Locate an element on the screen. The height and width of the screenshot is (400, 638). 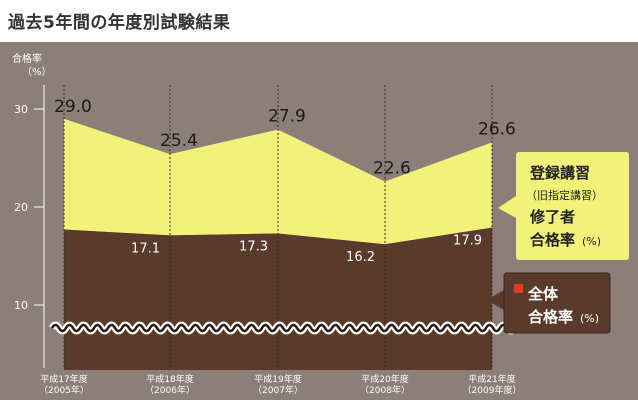
legend-marker-red is located at coordinates (518, 288).